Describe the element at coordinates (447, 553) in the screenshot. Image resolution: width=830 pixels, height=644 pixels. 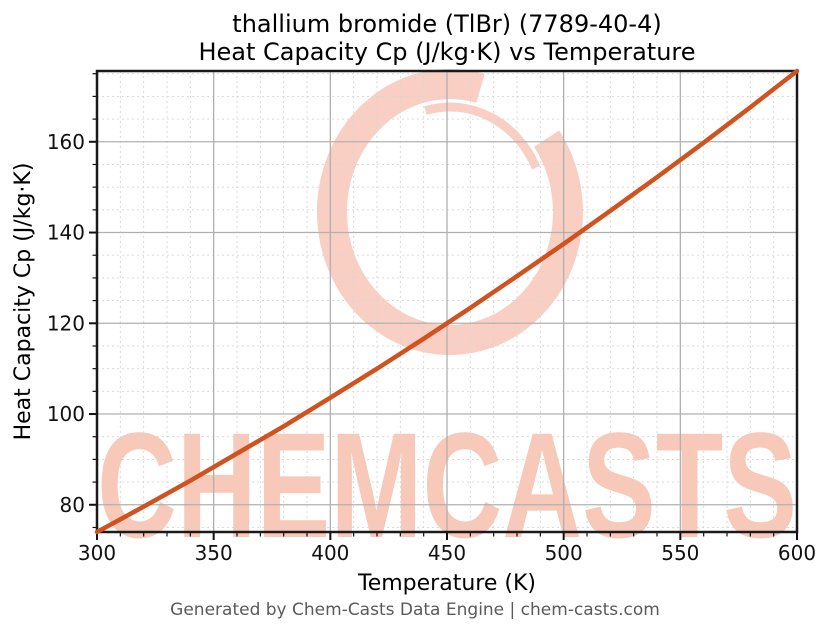
I see `x-tick-label: 450` at that location.